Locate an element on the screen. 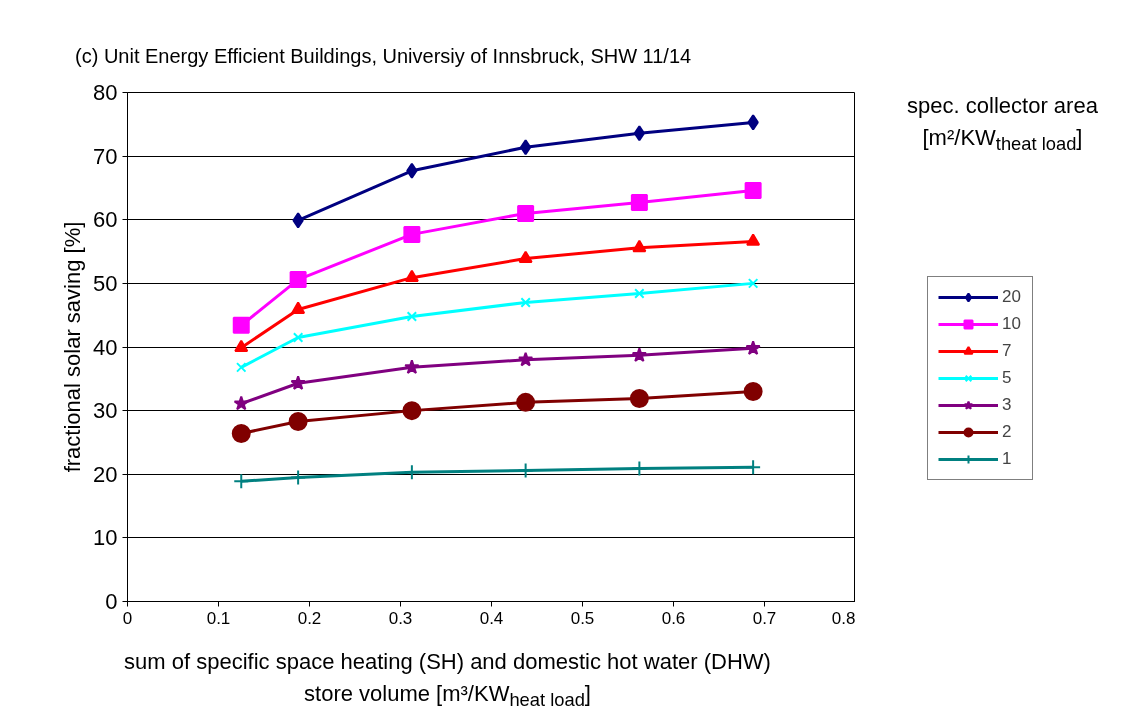 The height and width of the screenshot is (712, 1140). x-tick-label: 0.1 is located at coordinates (218, 618).